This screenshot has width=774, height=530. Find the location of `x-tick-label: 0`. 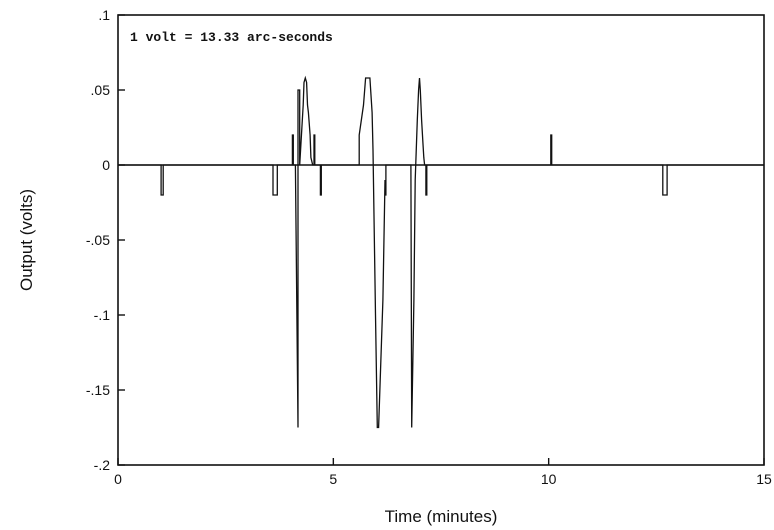

x-tick-label: 0 is located at coordinates (118, 479).